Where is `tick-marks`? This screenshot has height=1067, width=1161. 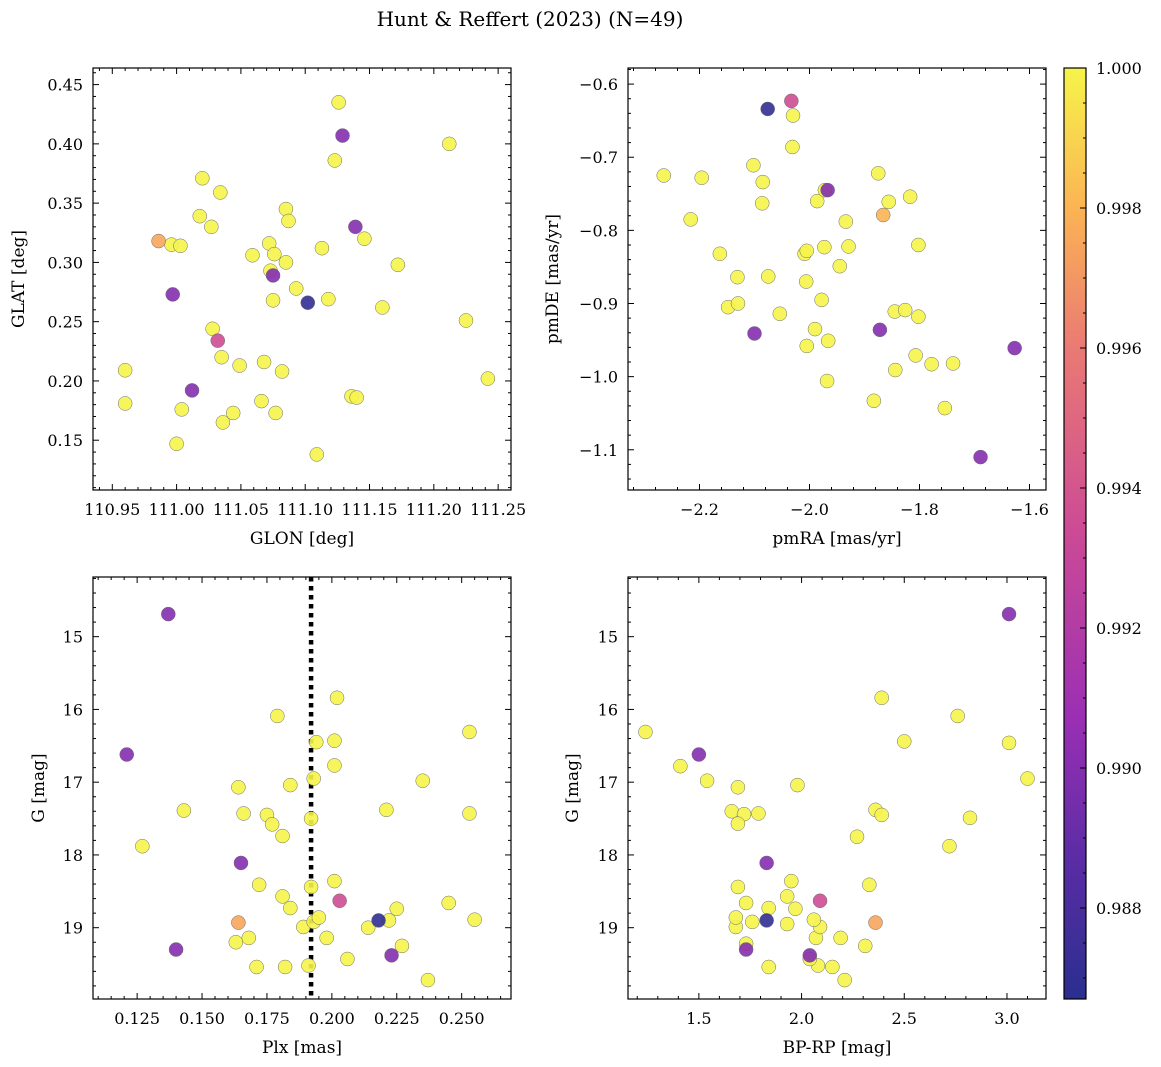 tick-marks is located at coordinates (837, 279).